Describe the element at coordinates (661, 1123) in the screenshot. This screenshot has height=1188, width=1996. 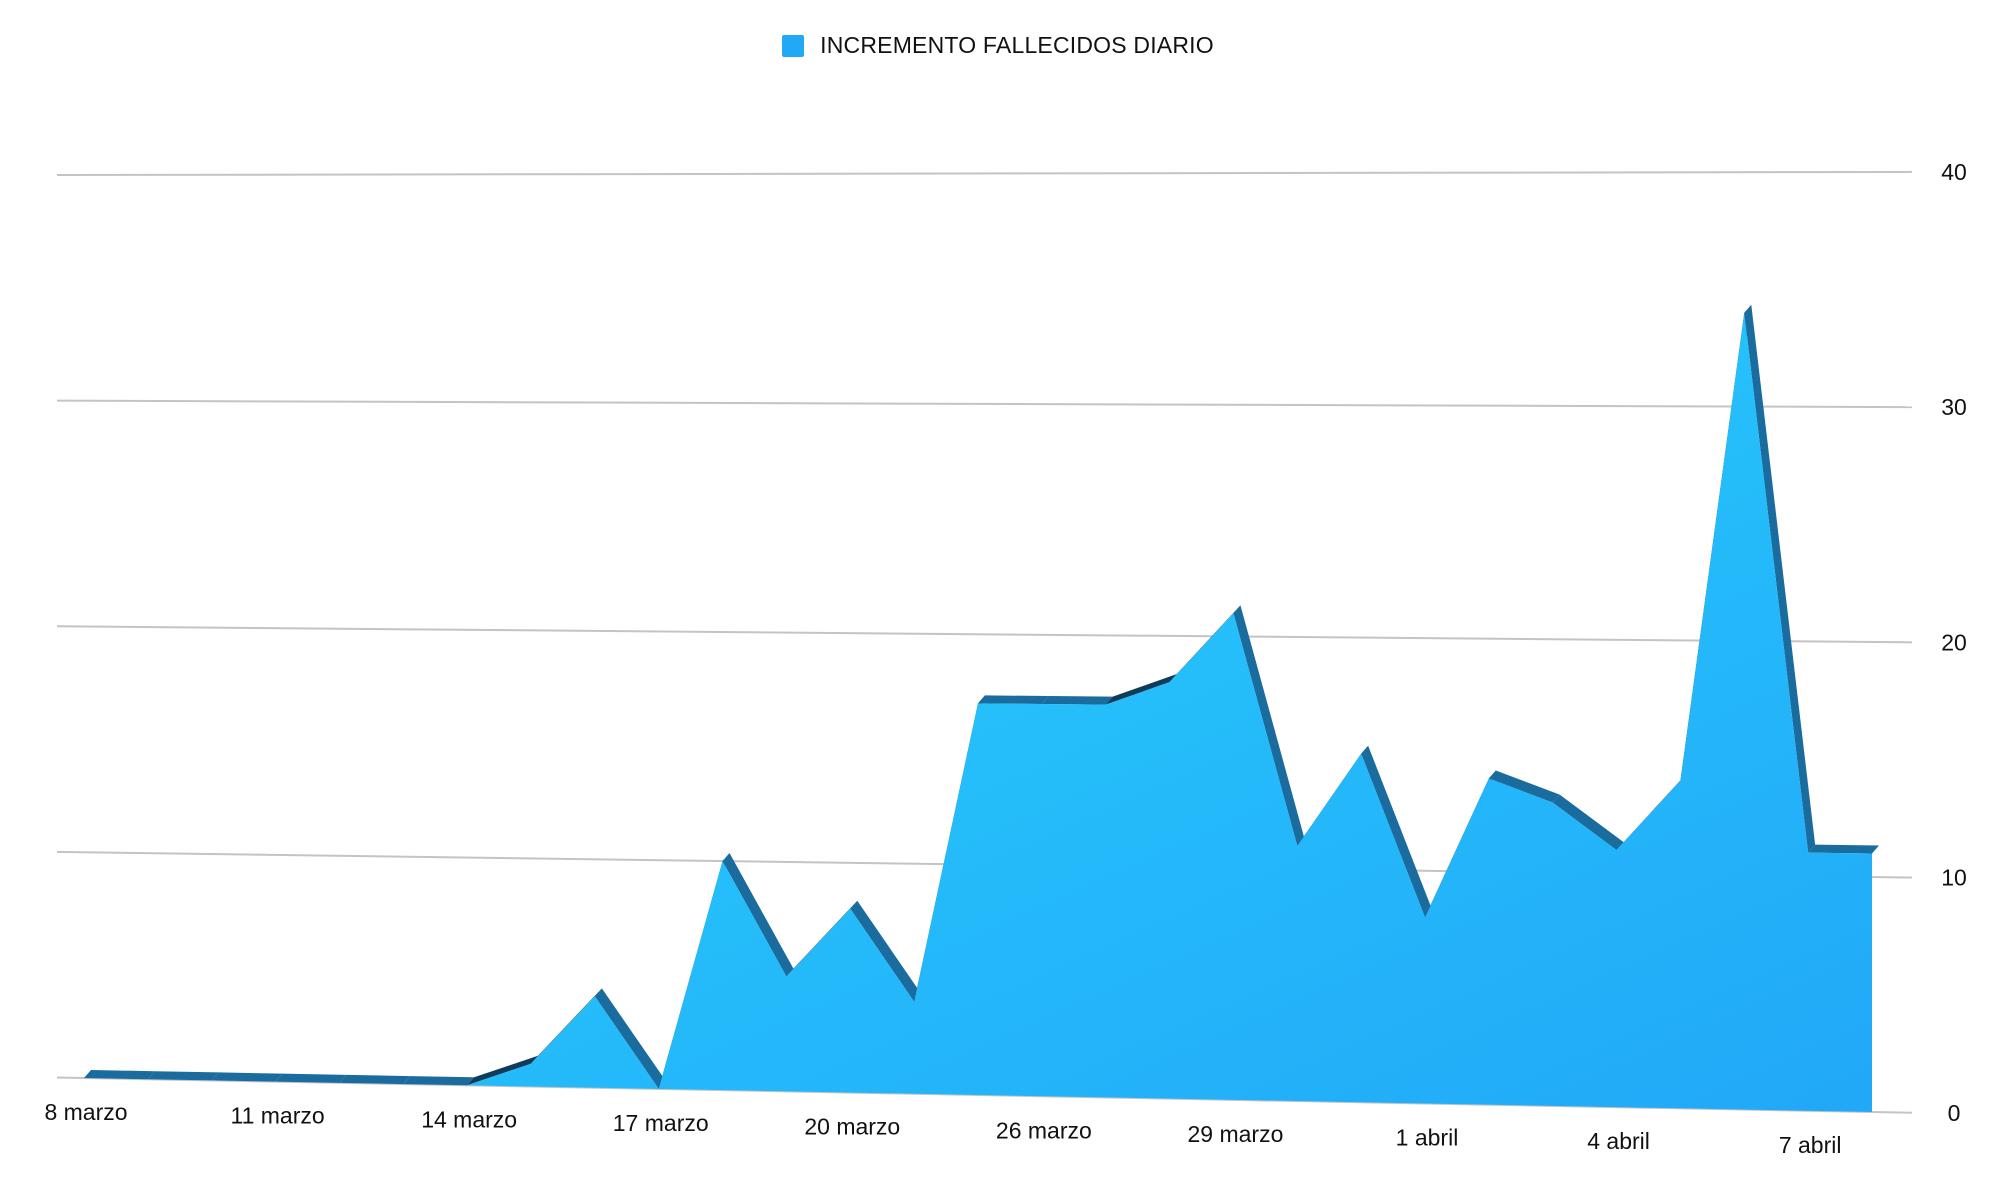
I see `x-tick-label-3: 17 marzo` at that location.